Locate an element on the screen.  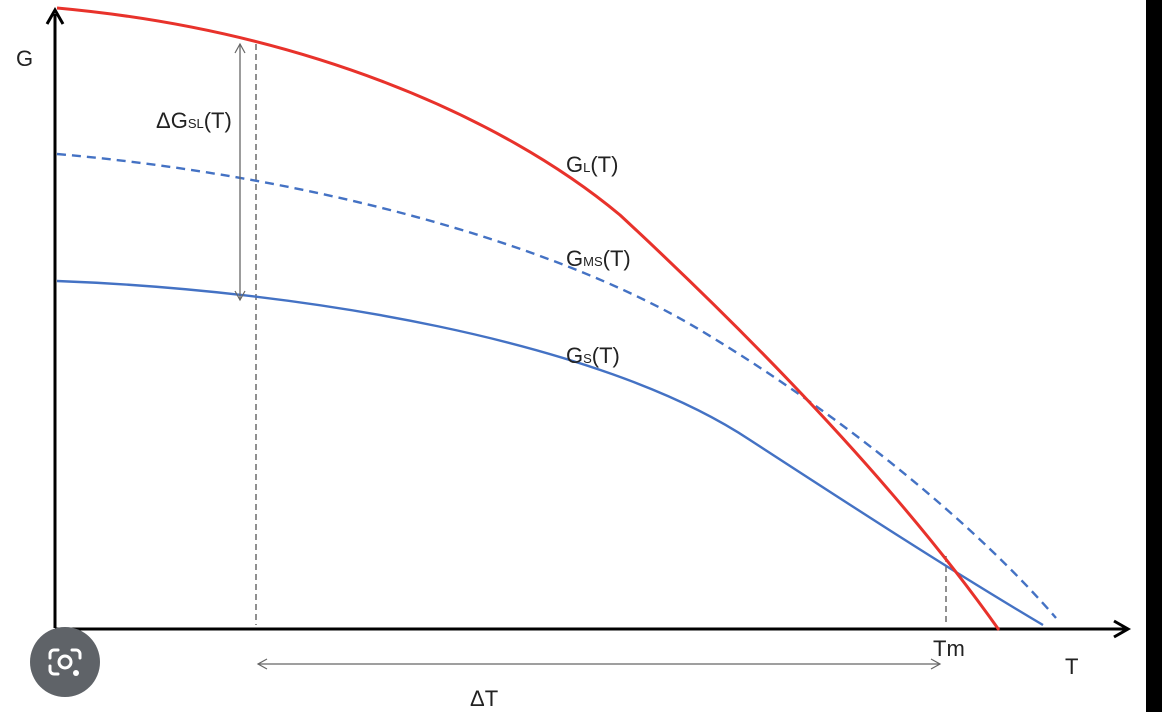
y-axis-label: G is located at coordinates (24, 58).